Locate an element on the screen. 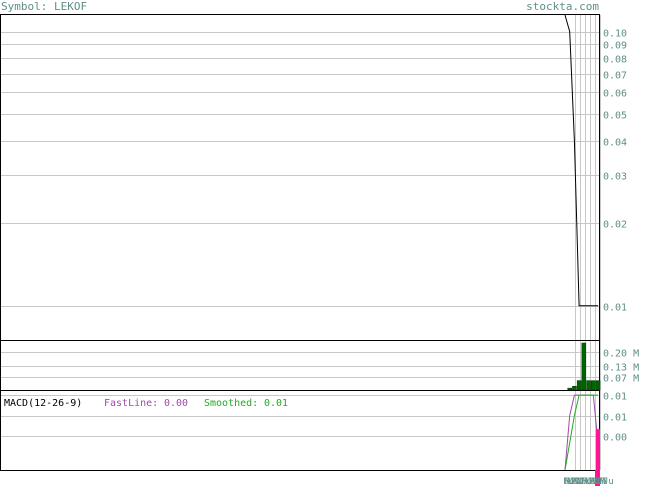 This screenshot has height=486, width=655. site-name: stockta.com is located at coordinates (562, 6).